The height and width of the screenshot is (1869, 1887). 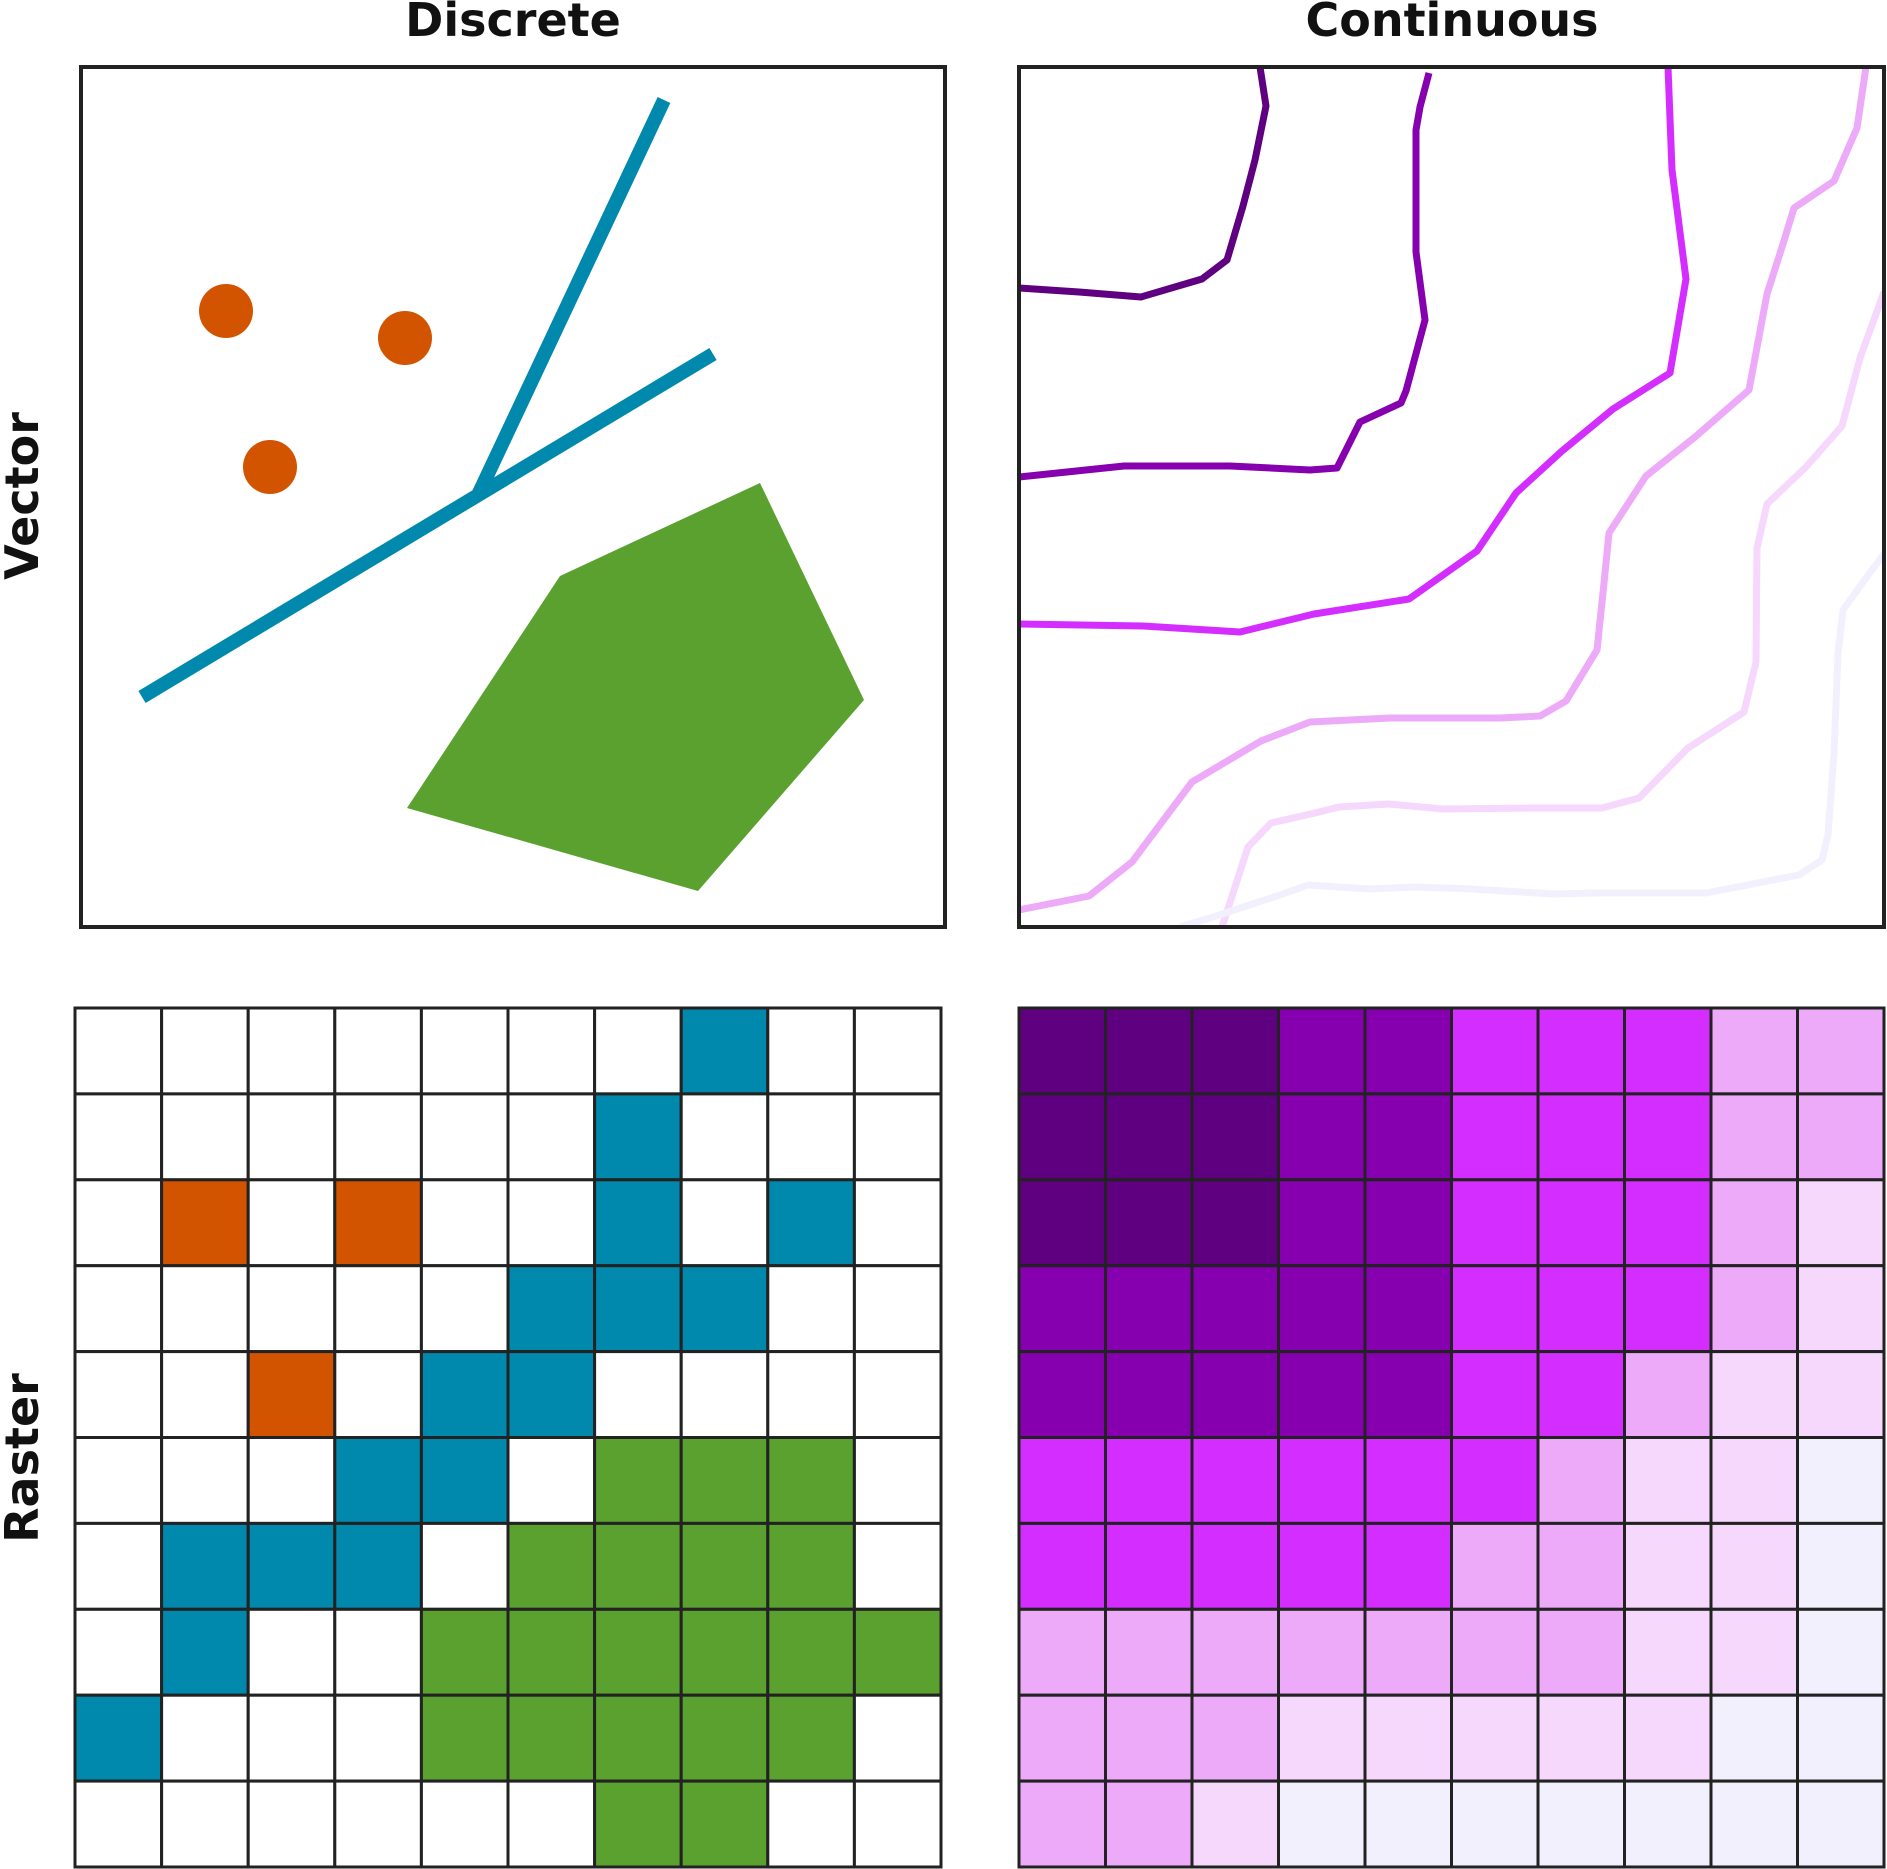 What do you see at coordinates (635, 687) in the screenshot?
I see `polygon-feature` at bounding box center [635, 687].